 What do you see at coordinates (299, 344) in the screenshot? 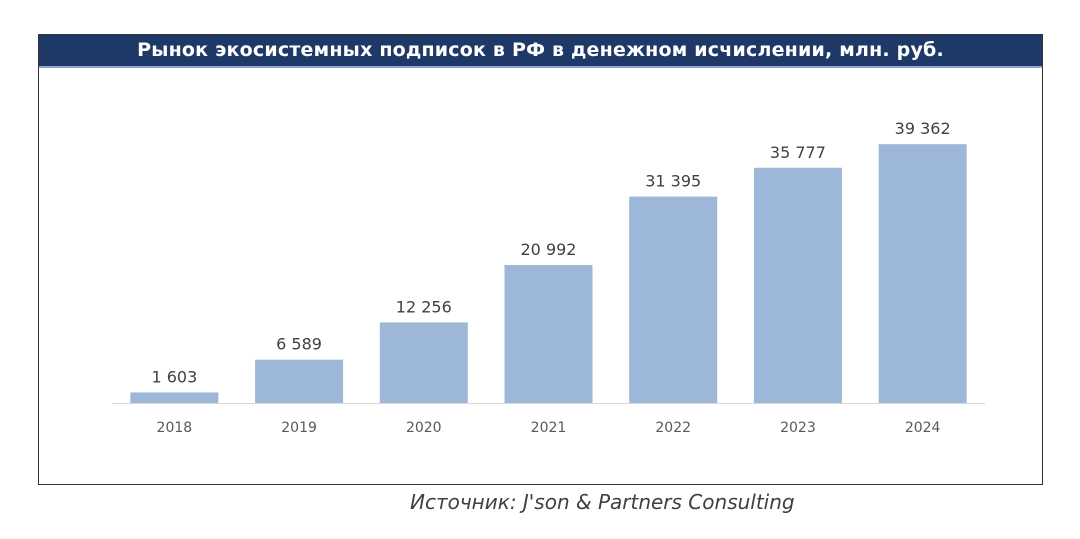
I see `data-label-2019: 6 589` at bounding box center [299, 344].